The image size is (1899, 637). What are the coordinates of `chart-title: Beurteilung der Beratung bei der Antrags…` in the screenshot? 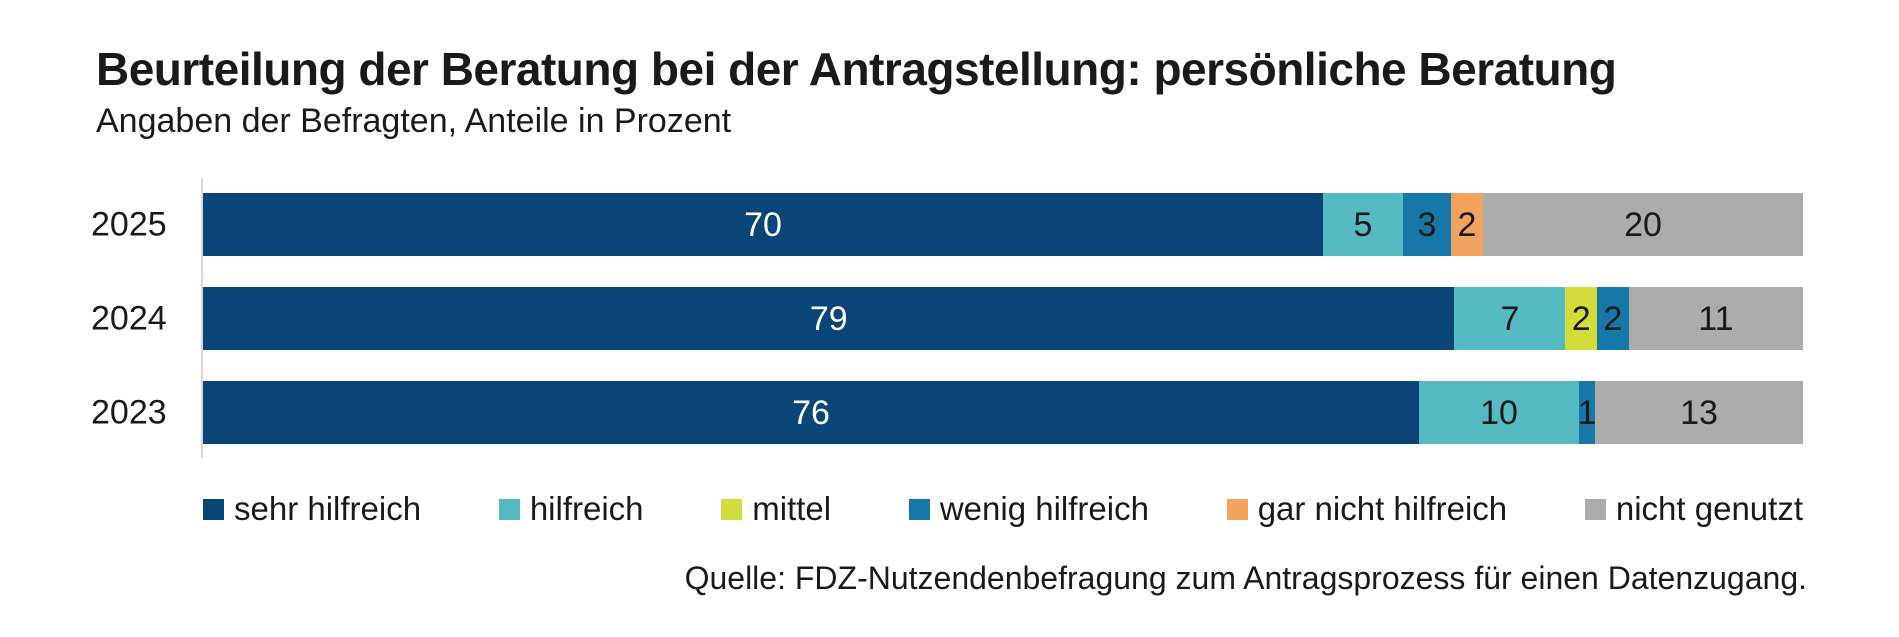 It's located at (856, 69).